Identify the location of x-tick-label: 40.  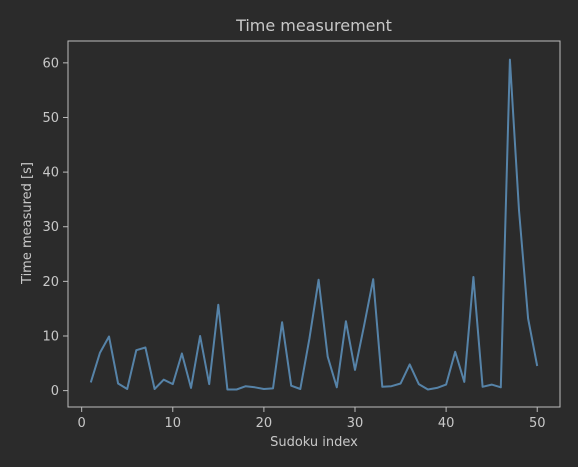
(446, 423).